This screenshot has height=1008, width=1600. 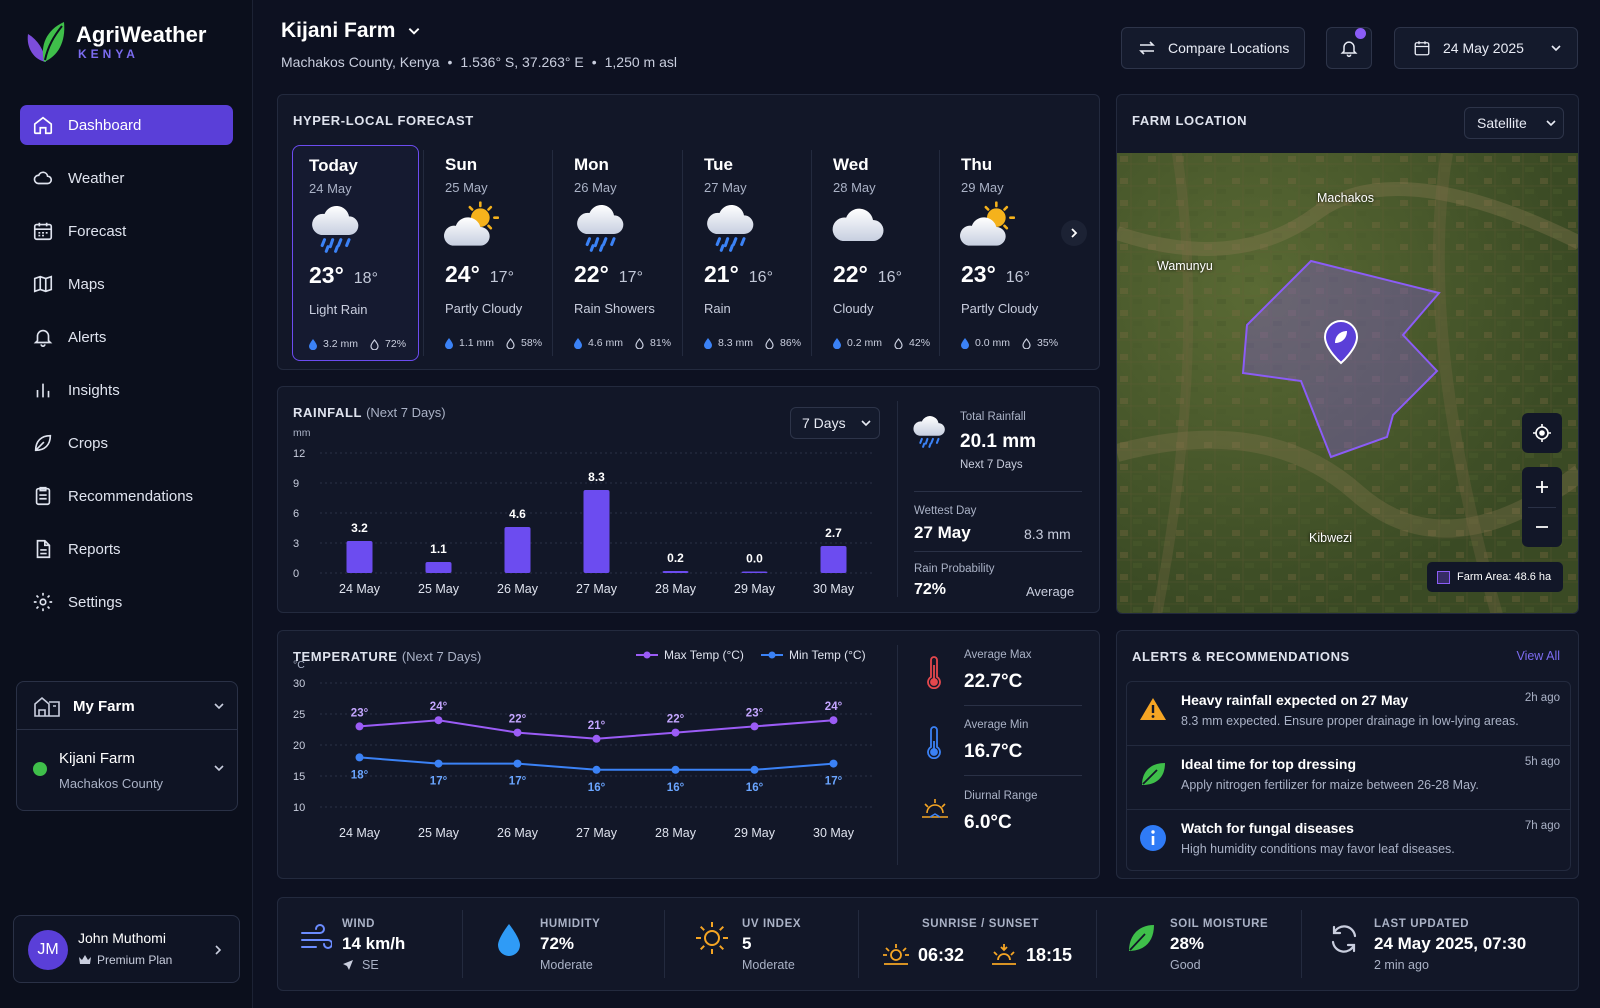 What do you see at coordinates (935, 808) in the screenshot?
I see `sunrise-icon` at bounding box center [935, 808].